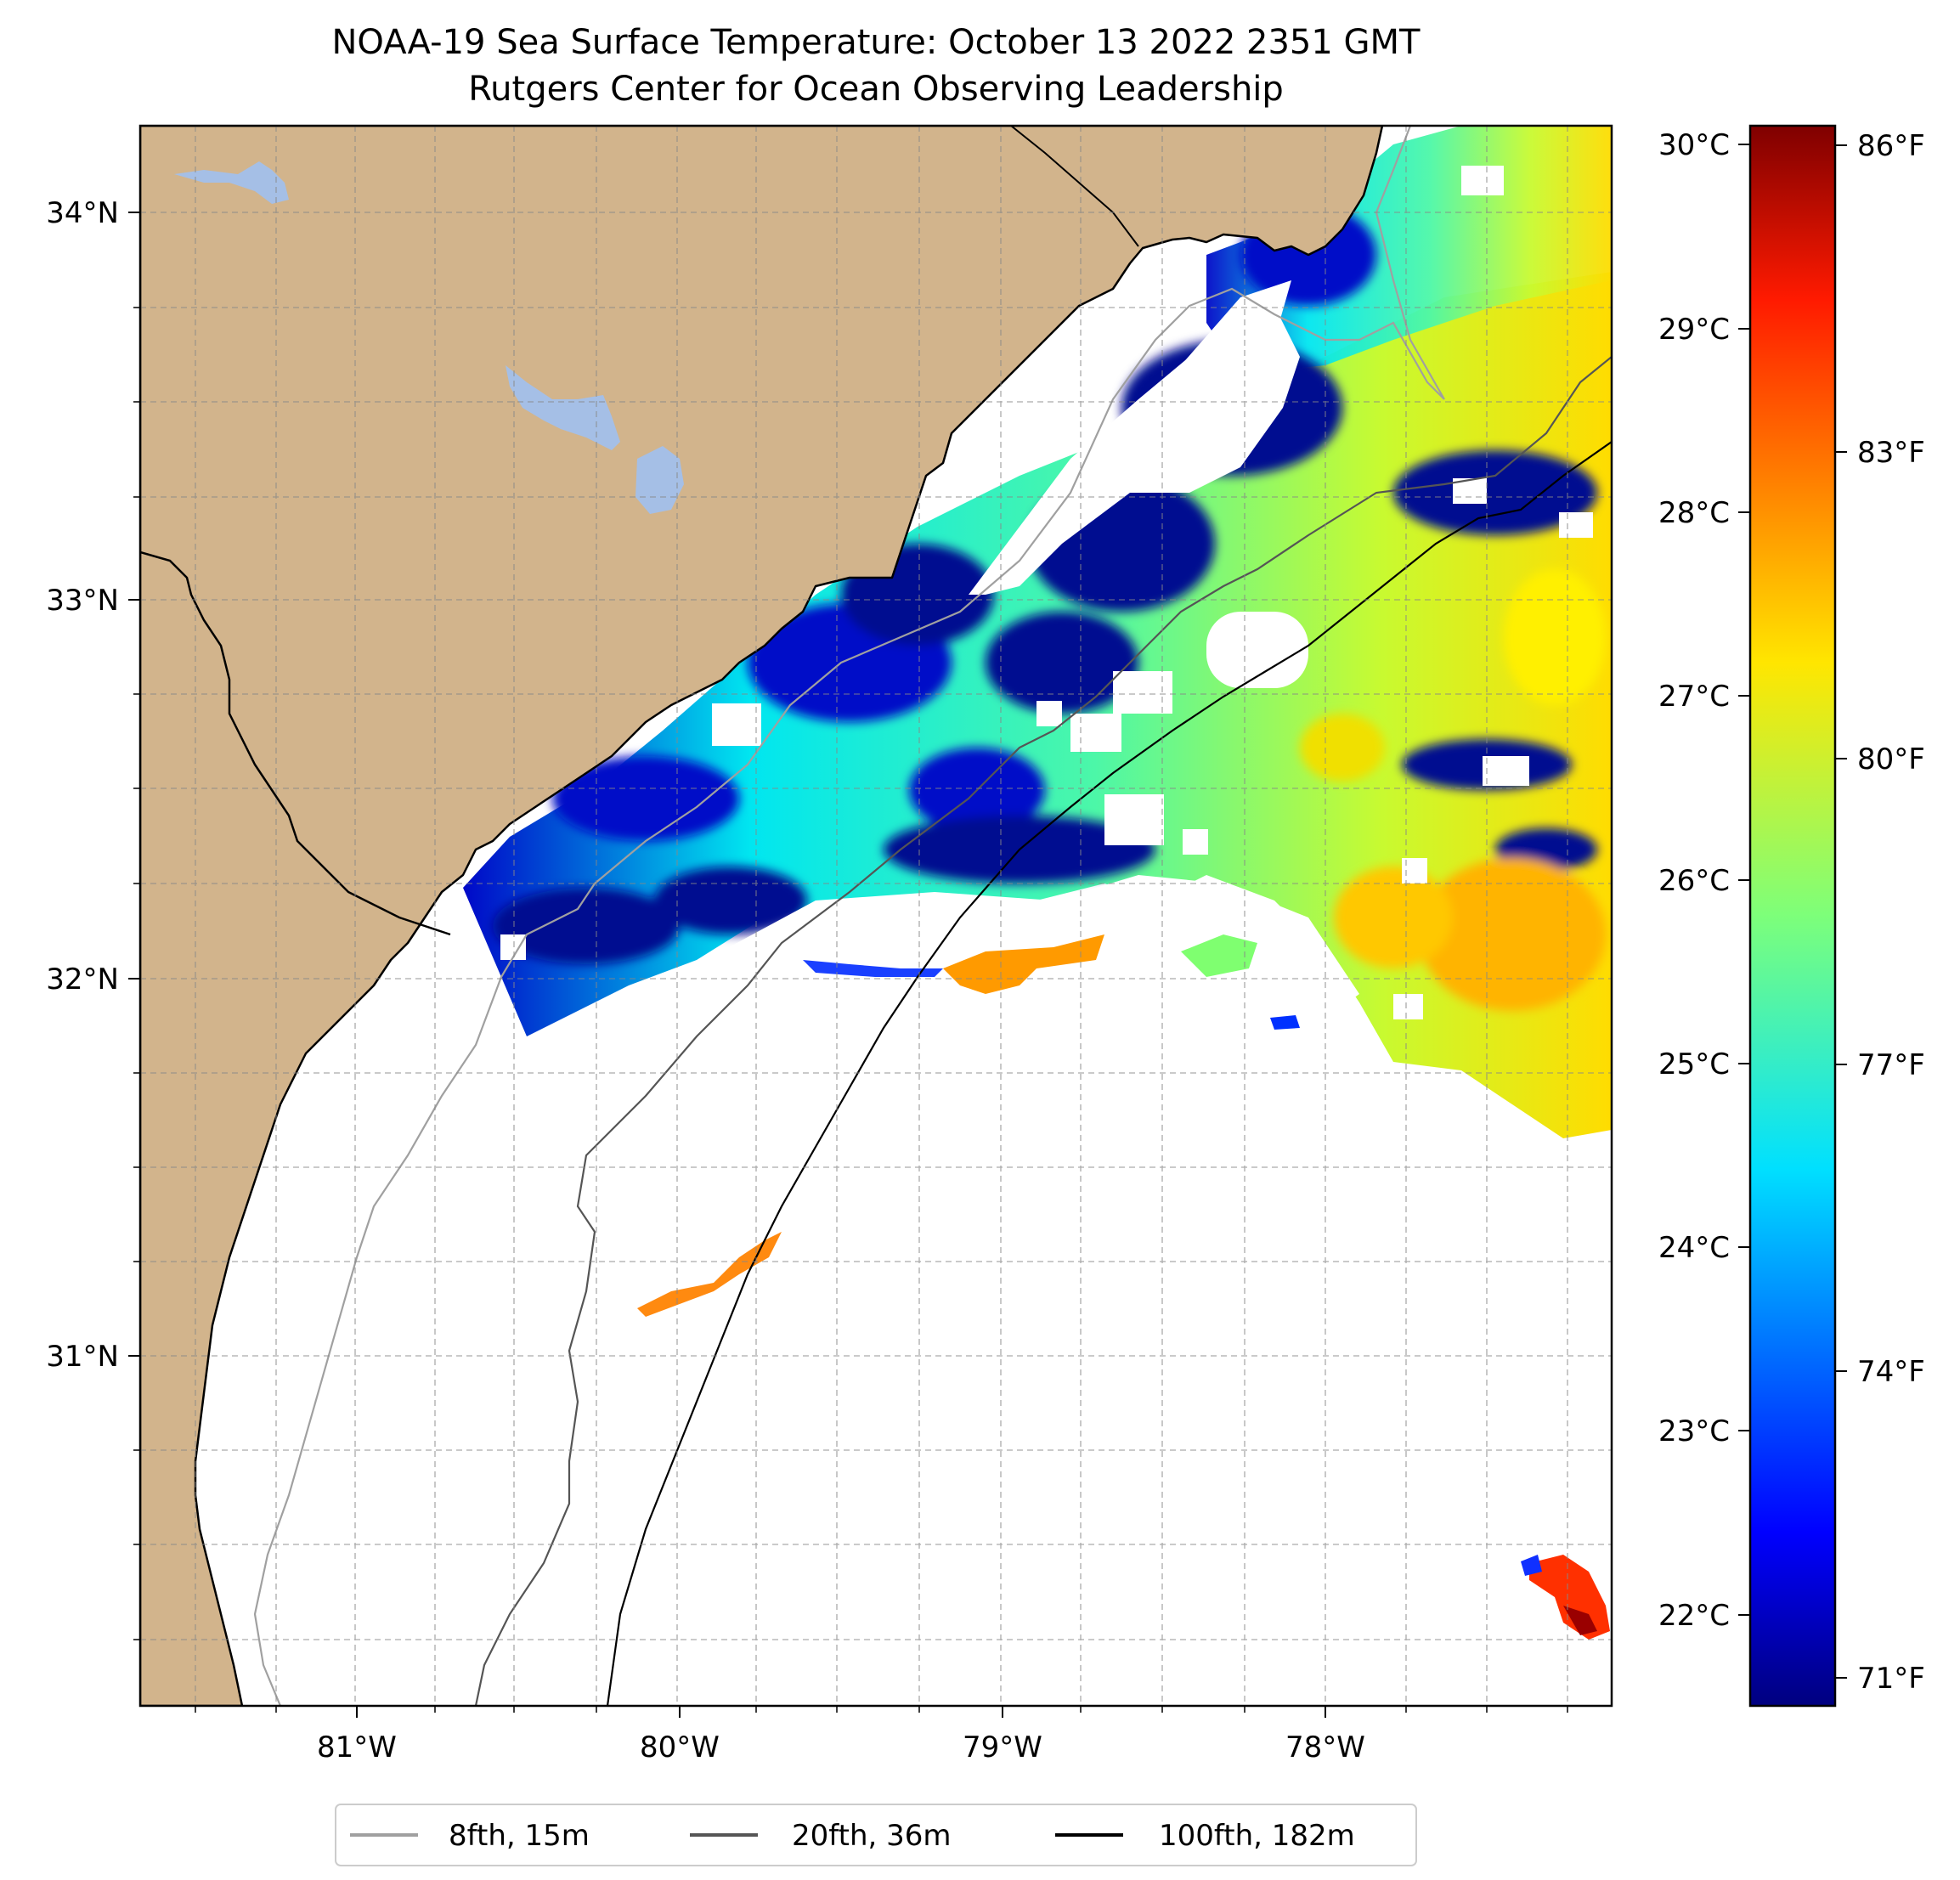 This screenshot has height=1880, width=1960. I want to click on colorbar-celsius-label: 25°C, so click(1694, 1064).